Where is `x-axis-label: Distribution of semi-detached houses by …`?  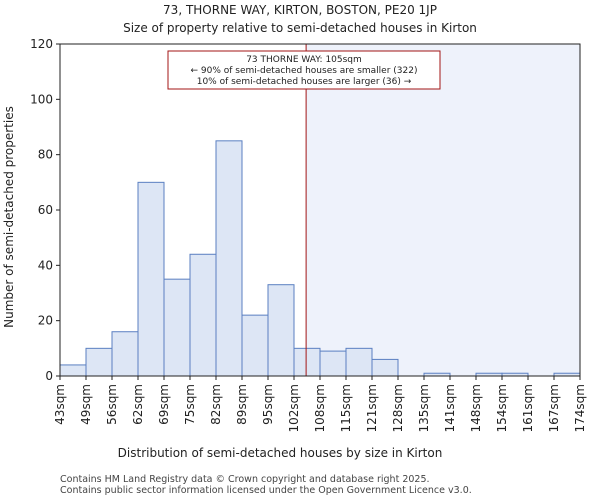 x-axis-label: Distribution of semi-detached houses by … is located at coordinates (280, 453).